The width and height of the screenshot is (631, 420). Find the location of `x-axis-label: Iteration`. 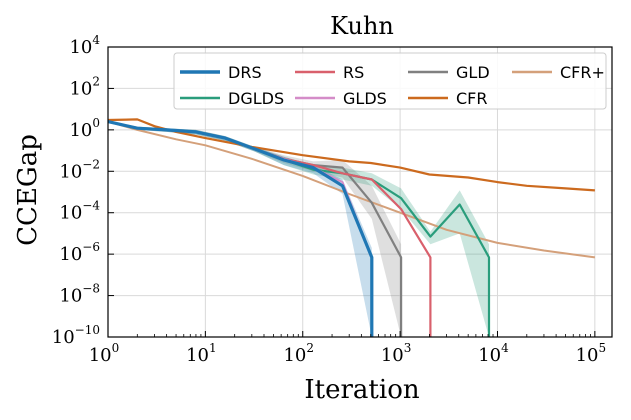

x-axis-label: Iteration is located at coordinates (361, 390).